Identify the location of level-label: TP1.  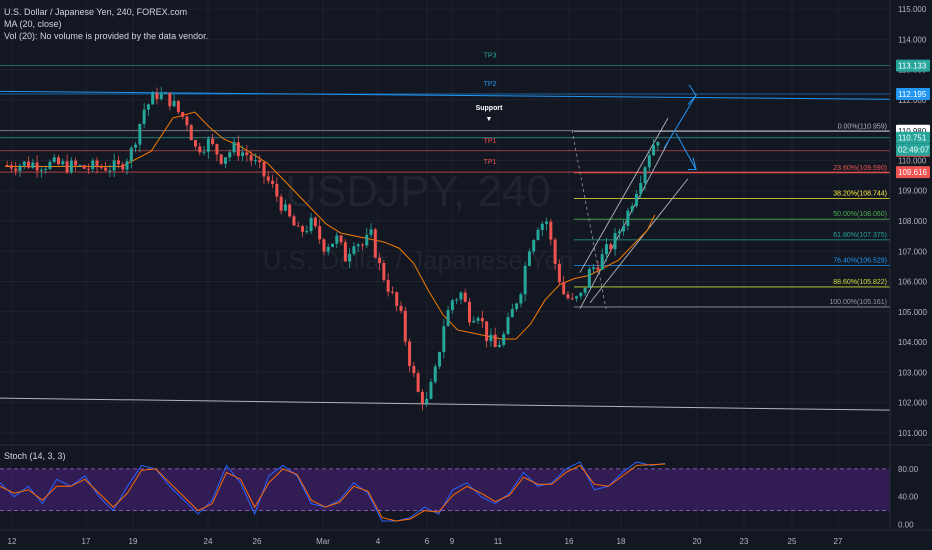
(490, 141).